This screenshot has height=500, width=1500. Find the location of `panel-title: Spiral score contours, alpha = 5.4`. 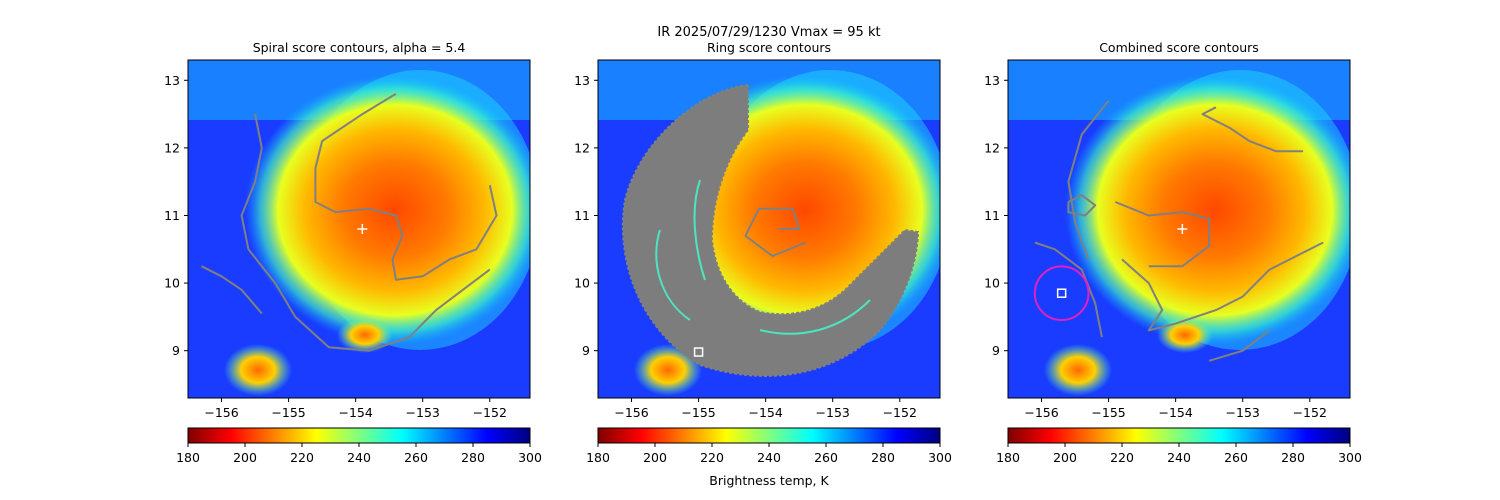

panel-title: Spiral score contours, alpha = 5.4 is located at coordinates (359, 47).